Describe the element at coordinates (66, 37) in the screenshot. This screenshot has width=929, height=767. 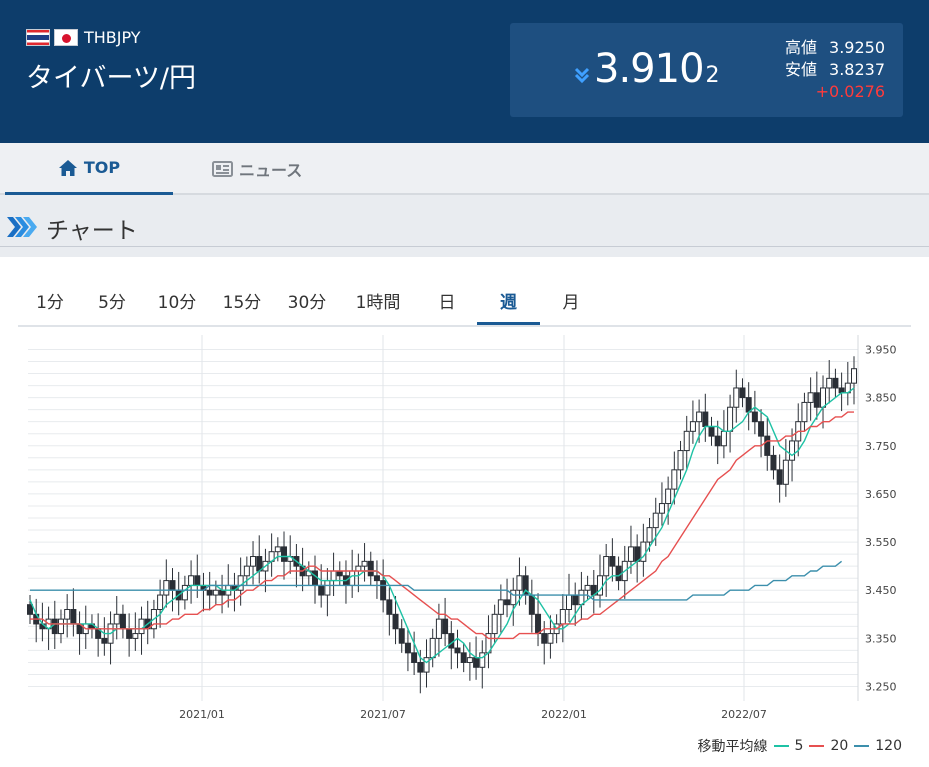
I see `japan-flag-icon` at that location.